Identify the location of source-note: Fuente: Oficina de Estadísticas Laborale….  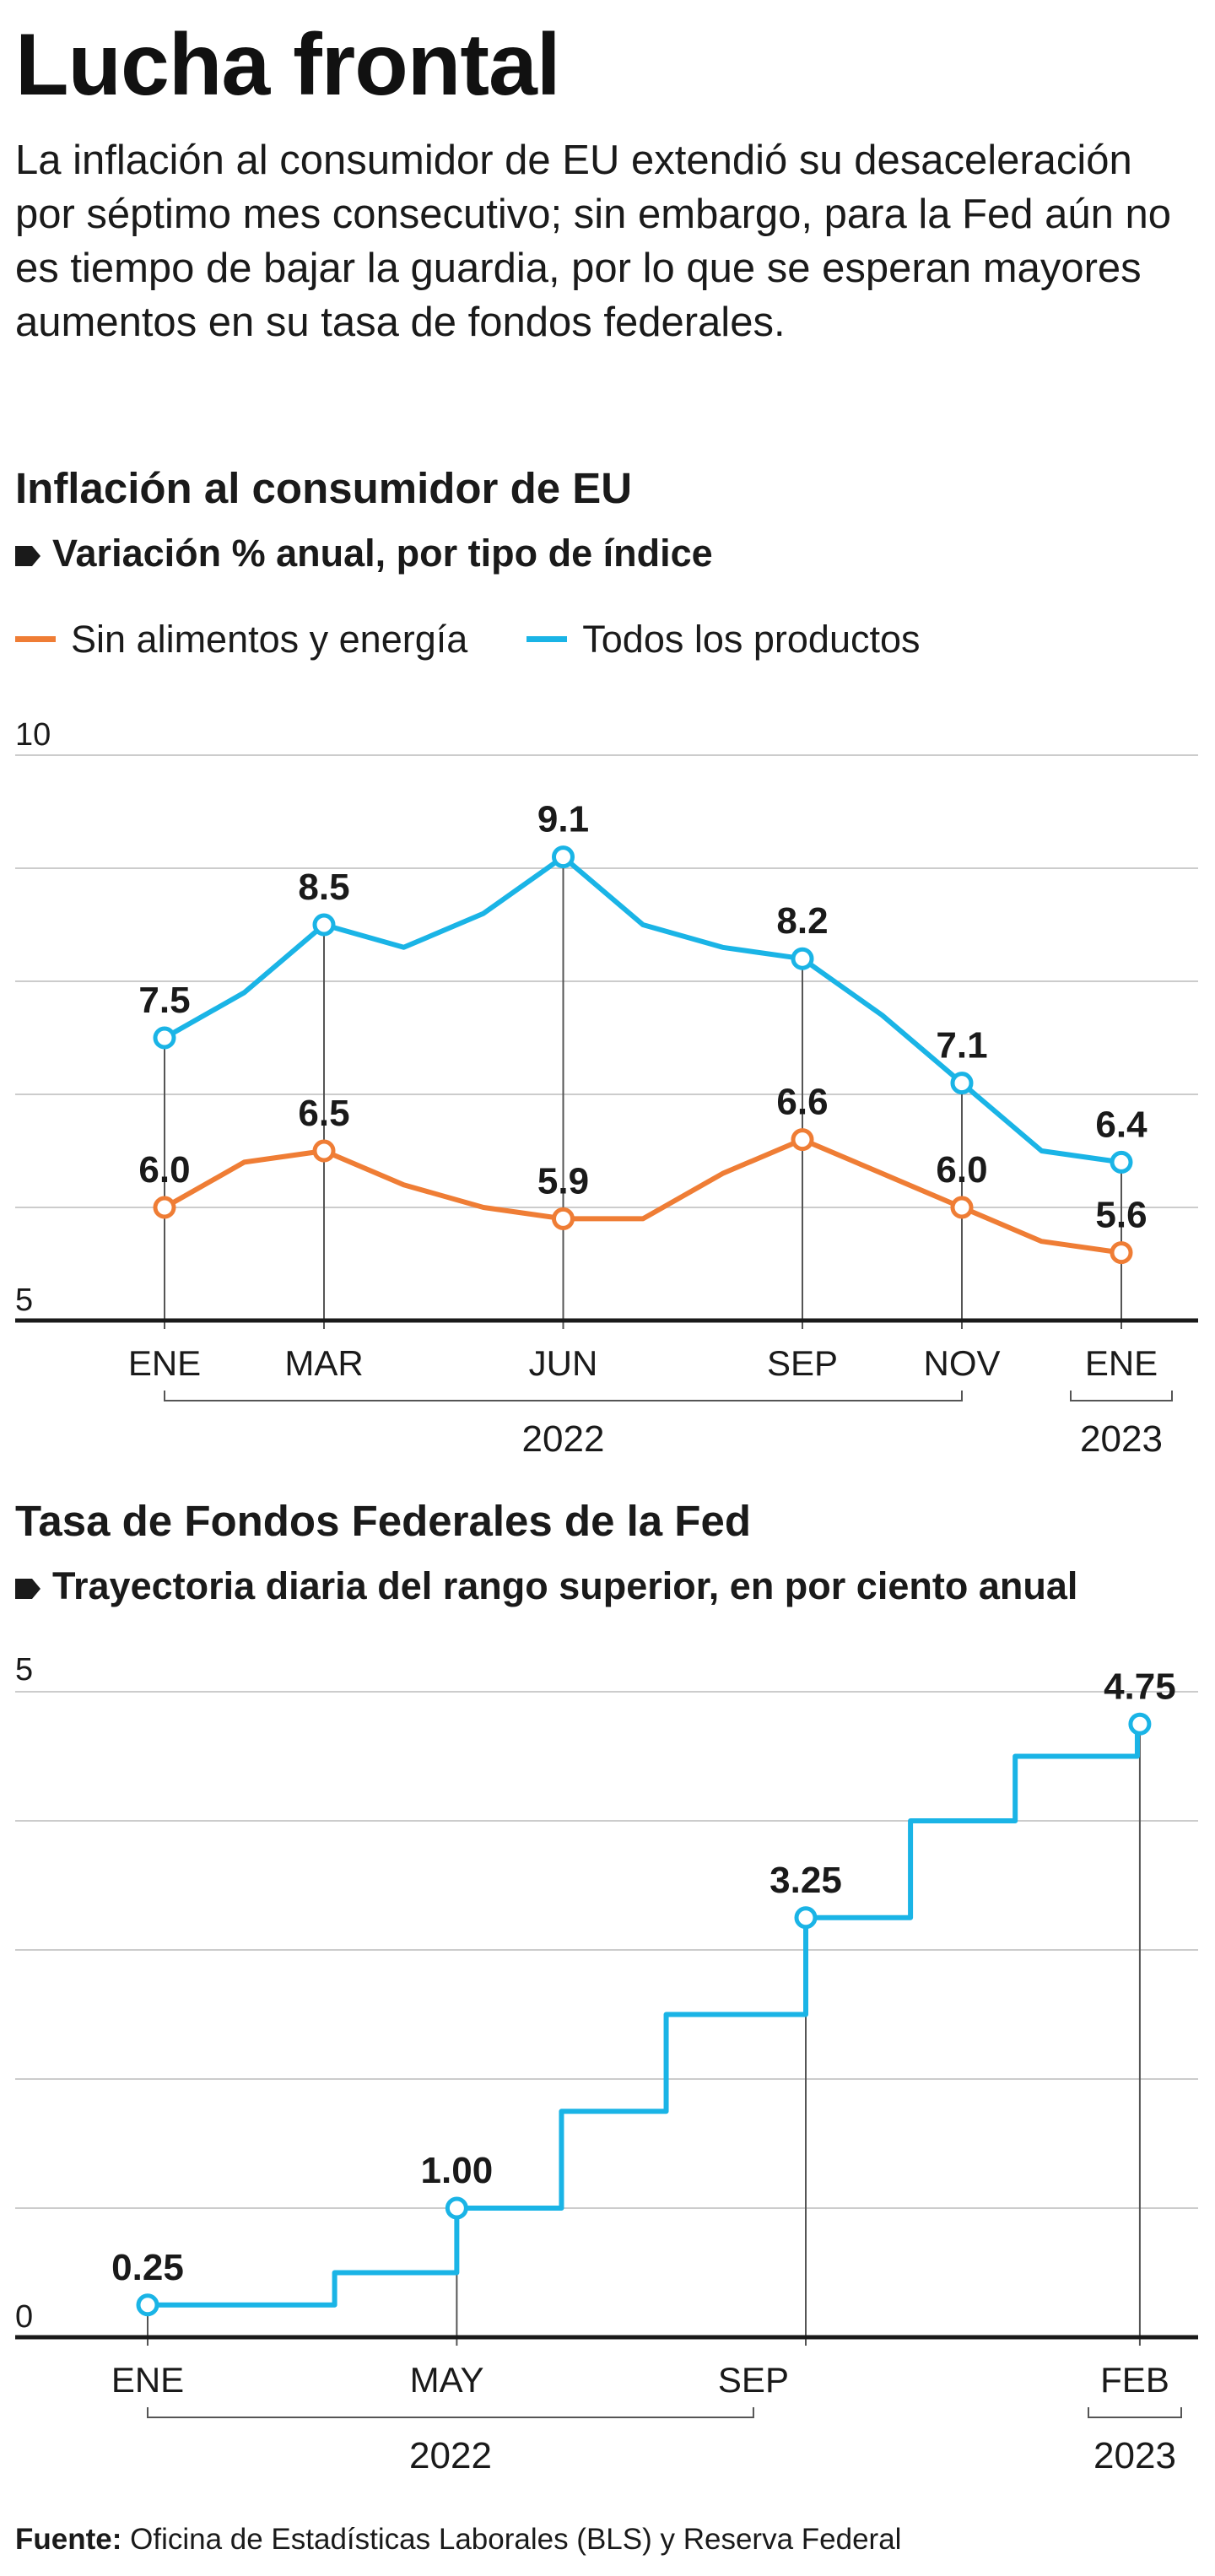
(458, 2539).